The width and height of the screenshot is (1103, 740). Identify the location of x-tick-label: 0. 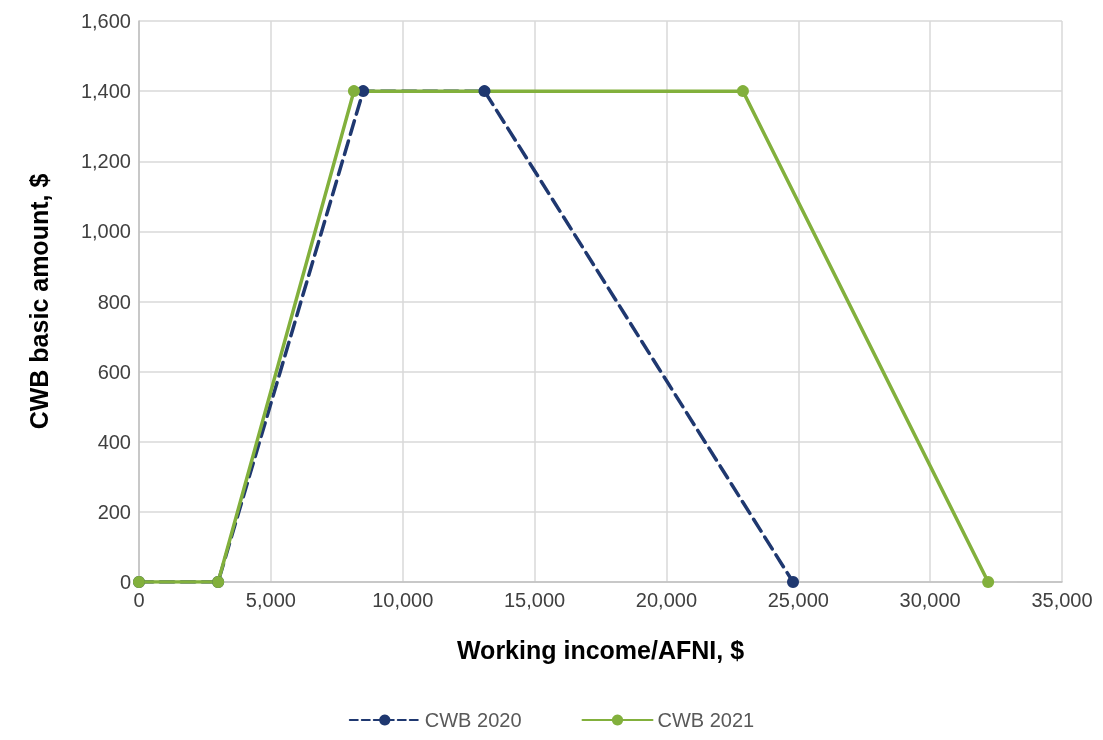
(139, 600).